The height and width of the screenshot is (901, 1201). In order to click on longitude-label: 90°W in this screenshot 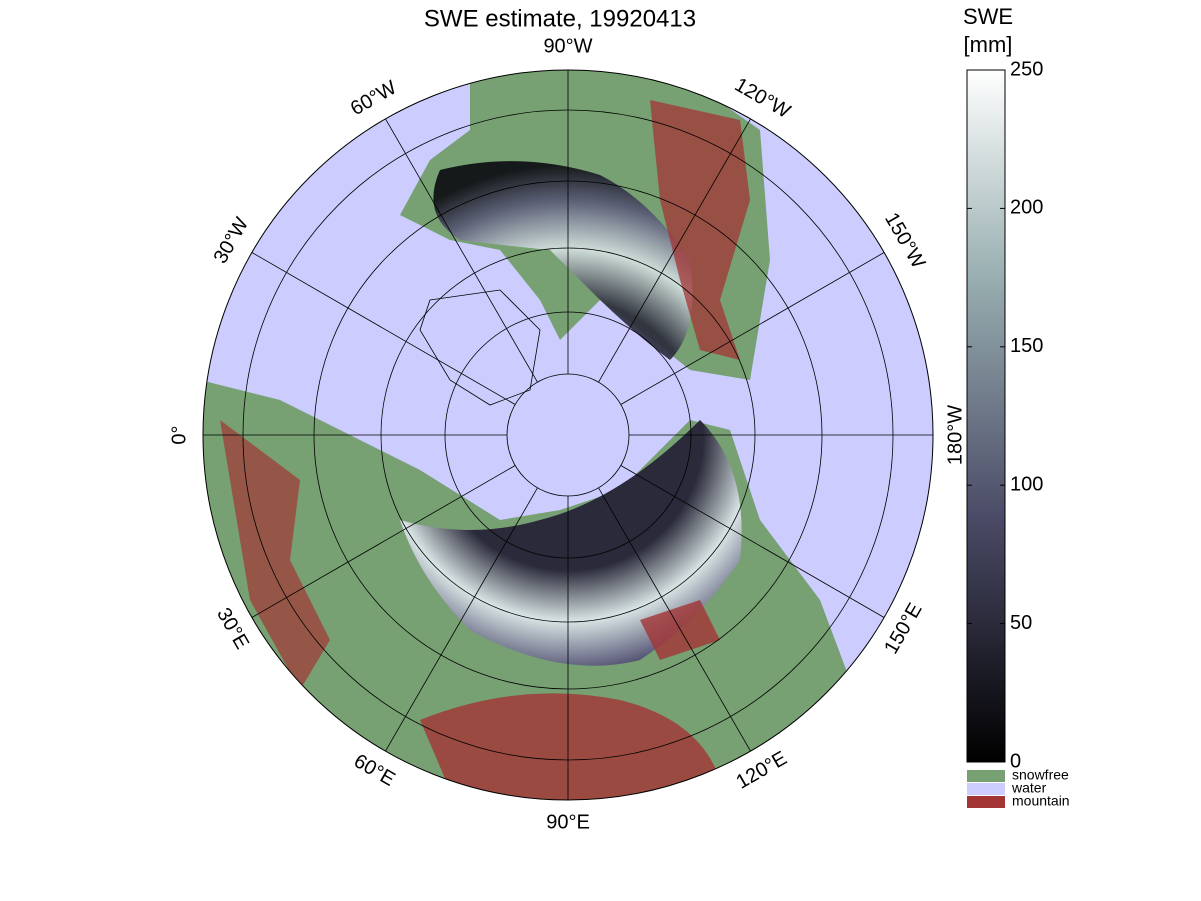, I will do `click(567, 46)`.